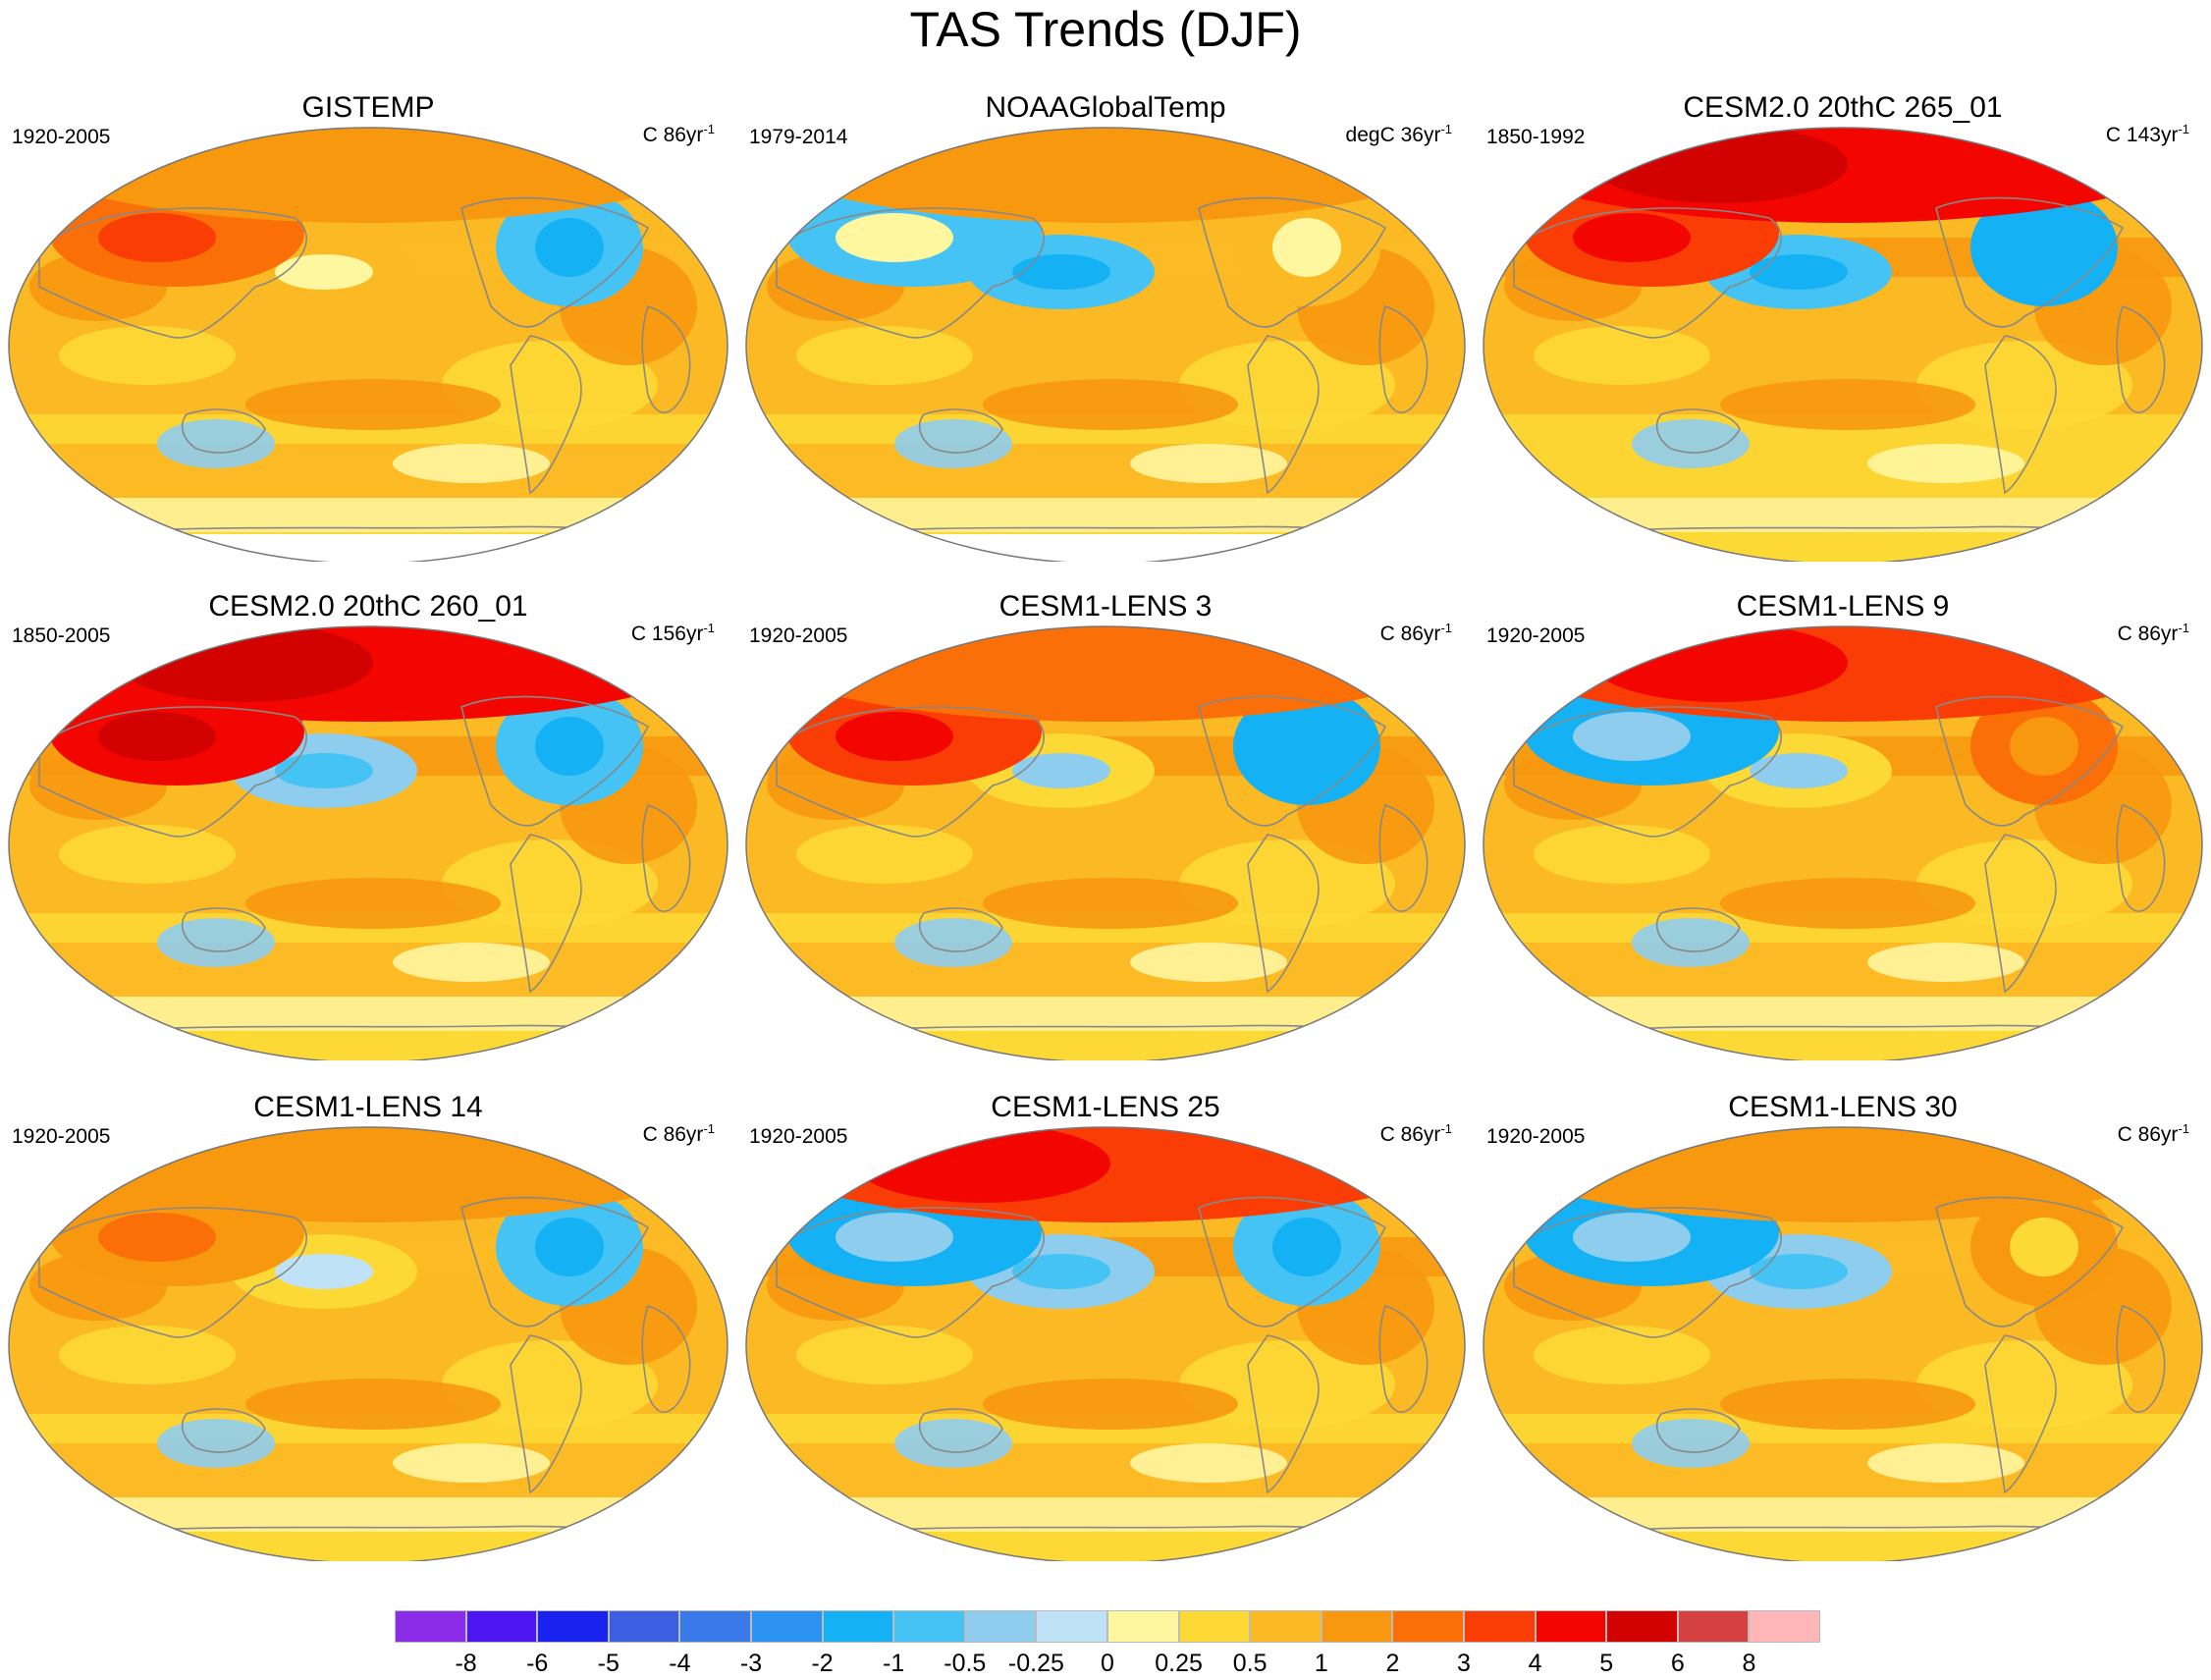 Image resolution: width=2211 pixels, height=1680 pixels. What do you see at coordinates (965, 1663) in the screenshot?
I see `colorbar-tick-label: -0.5` at bounding box center [965, 1663].